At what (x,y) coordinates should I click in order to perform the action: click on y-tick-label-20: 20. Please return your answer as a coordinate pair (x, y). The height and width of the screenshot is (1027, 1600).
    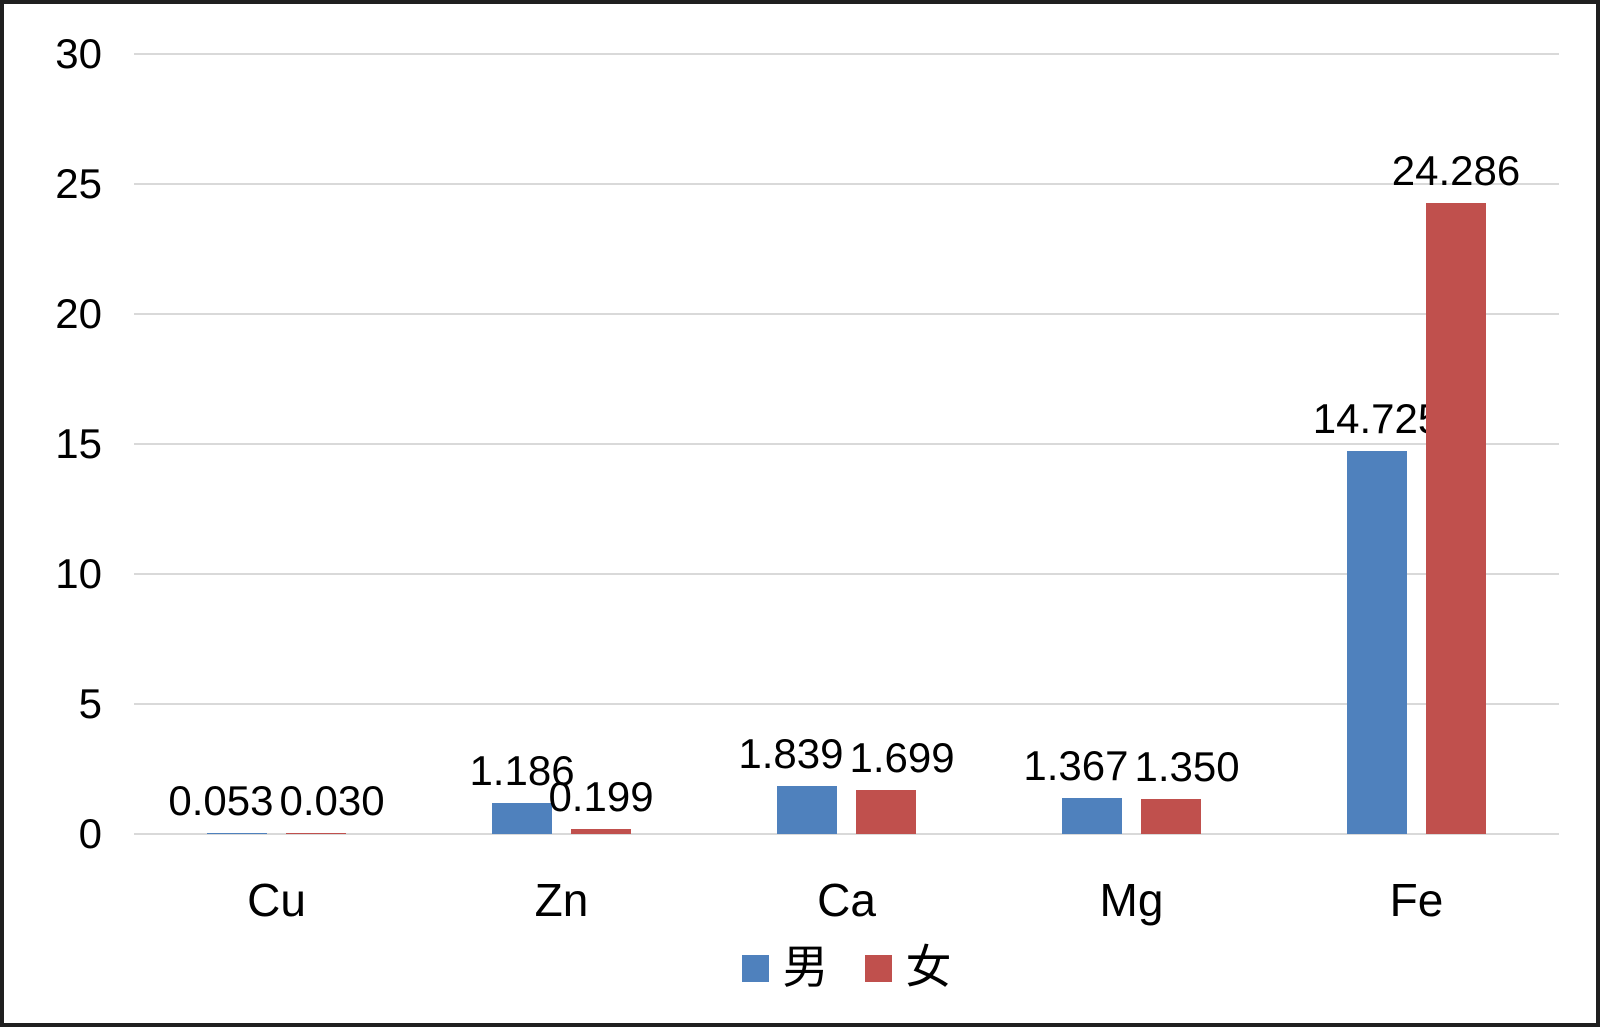
    Looking at the image, I should click on (78, 313).